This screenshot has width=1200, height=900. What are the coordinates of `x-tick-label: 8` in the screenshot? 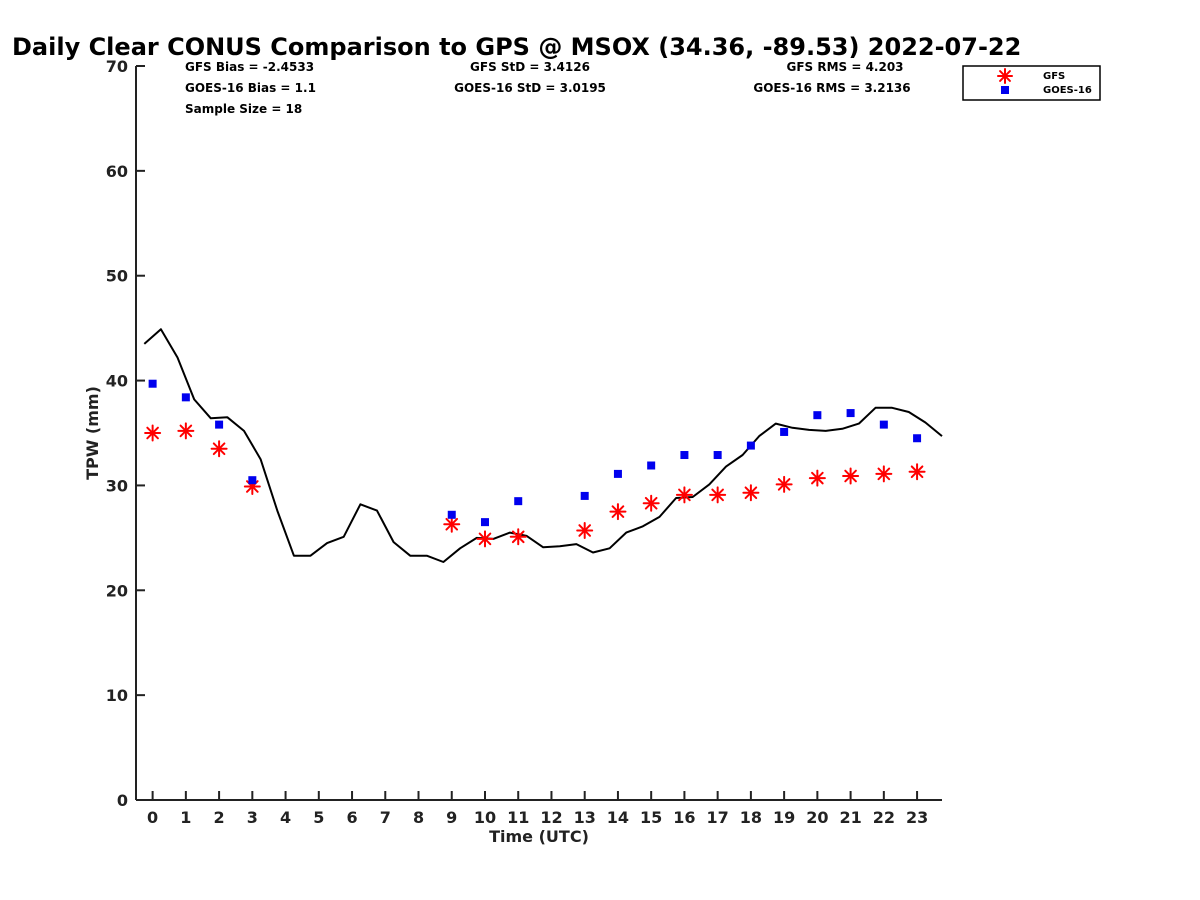 It's located at (418, 817).